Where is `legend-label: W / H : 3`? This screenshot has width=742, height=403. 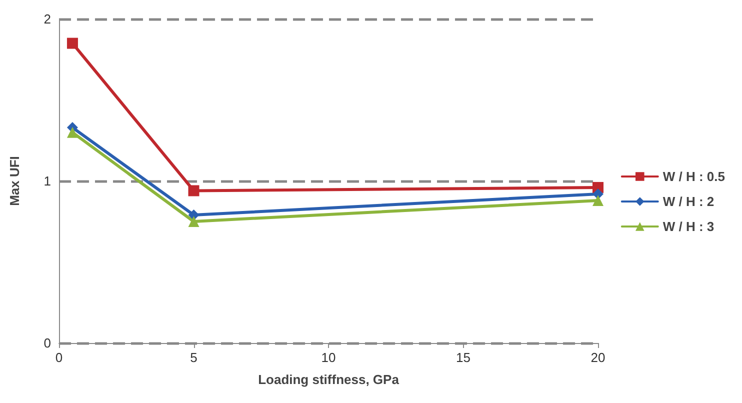
legend-label: W / H : 3 is located at coordinates (688, 226).